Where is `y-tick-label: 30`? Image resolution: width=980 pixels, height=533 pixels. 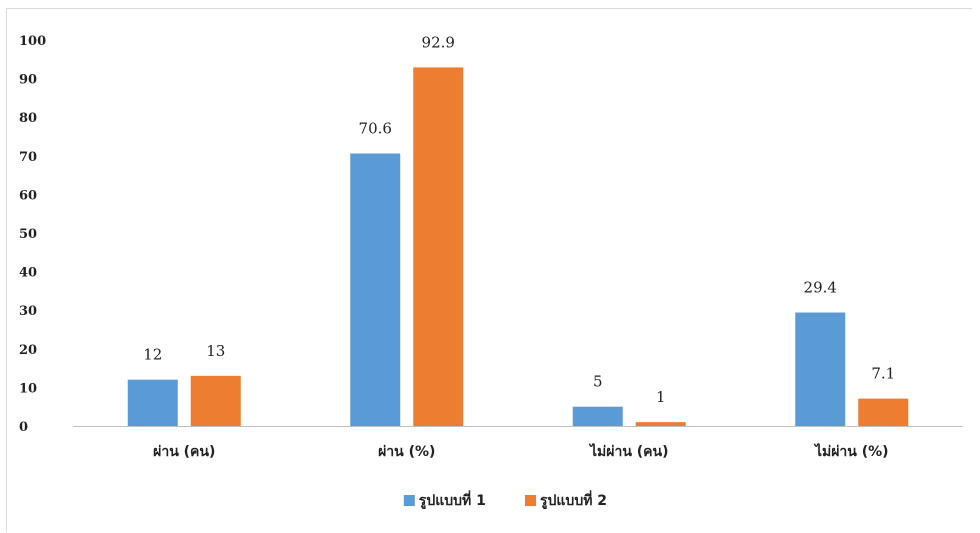 y-tick-label: 30 is located at coordinates (28, 311).